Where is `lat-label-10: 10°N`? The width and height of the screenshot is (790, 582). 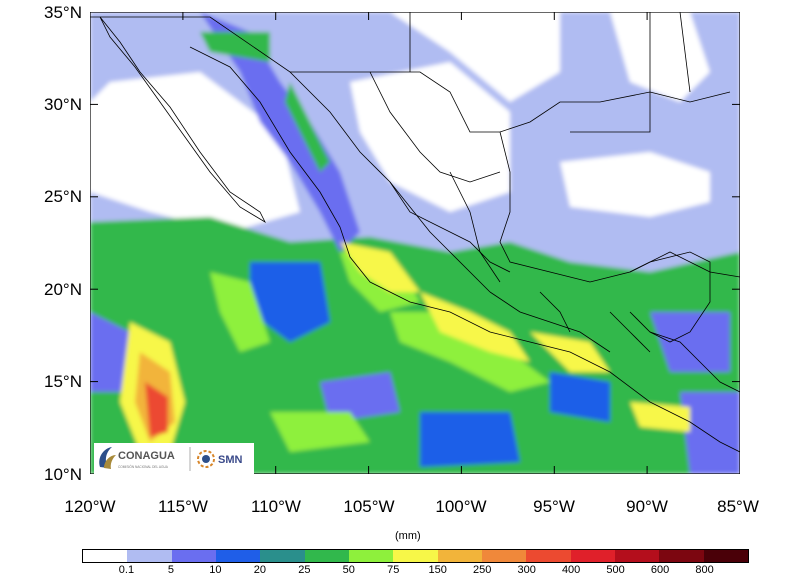 lat-label-10: 10°N is located at coordinates (63, 474).